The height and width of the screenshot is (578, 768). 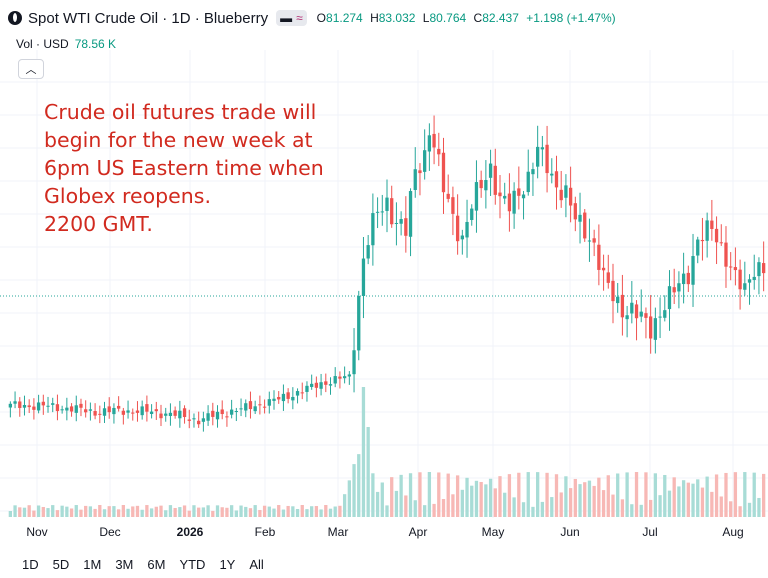 What do you see at coordinates (156, 564) in the screenshot?
I see `range-6m-button: 6M` at bounding box center [156, 564].